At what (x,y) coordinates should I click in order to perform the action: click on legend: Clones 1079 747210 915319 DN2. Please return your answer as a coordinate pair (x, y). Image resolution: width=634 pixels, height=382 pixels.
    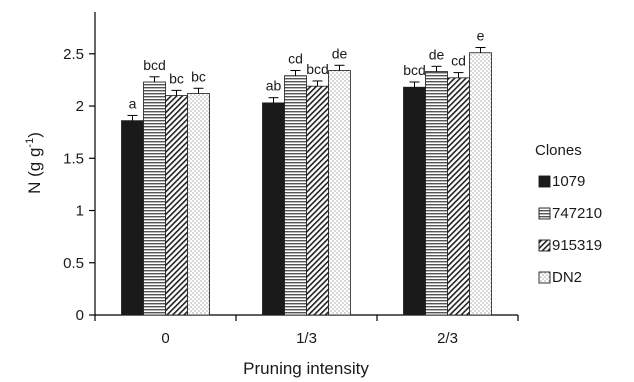
    Looking at the image, I should click on (568, 214).